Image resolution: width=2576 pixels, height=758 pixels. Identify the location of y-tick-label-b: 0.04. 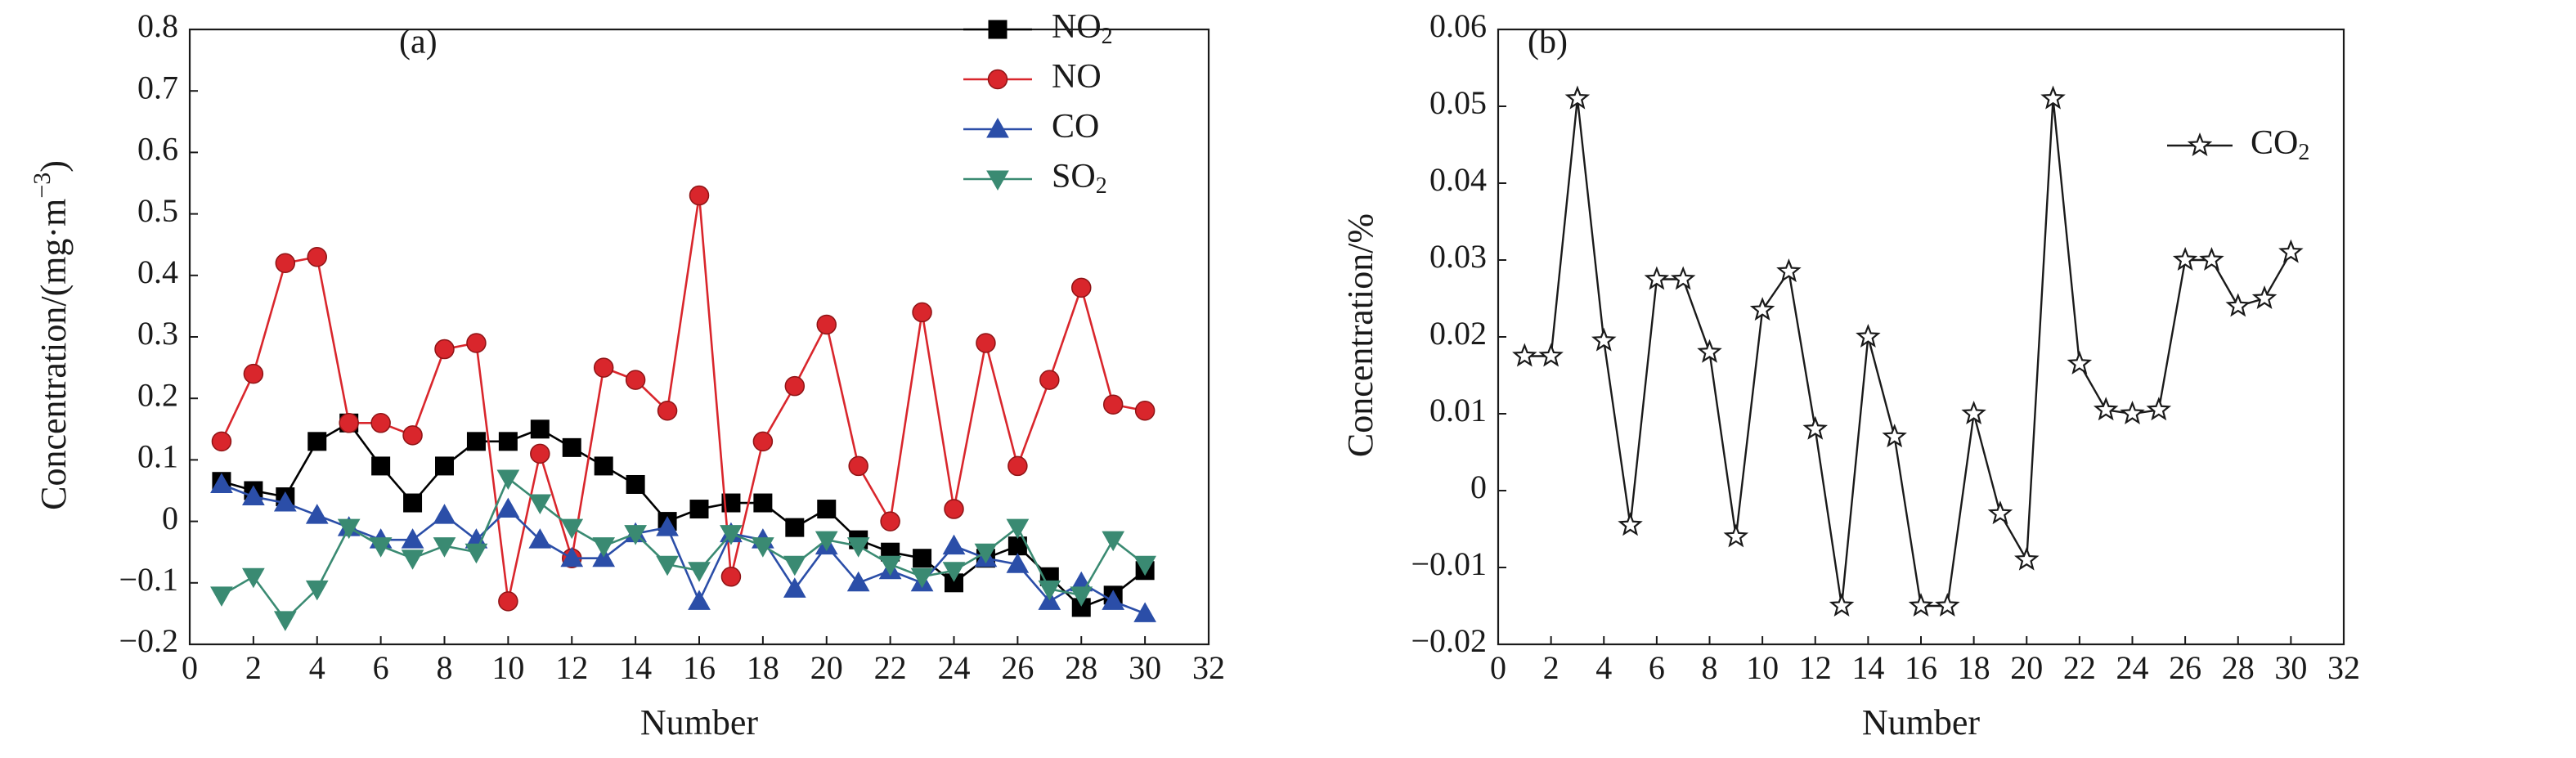
(1458, 179).